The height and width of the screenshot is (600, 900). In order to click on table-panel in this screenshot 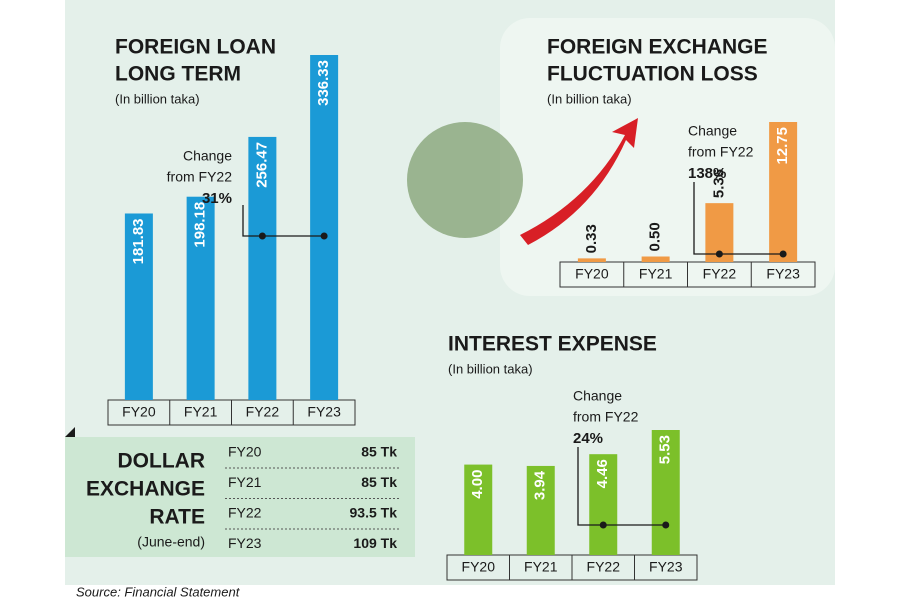, I will do `click(240, 497)`.